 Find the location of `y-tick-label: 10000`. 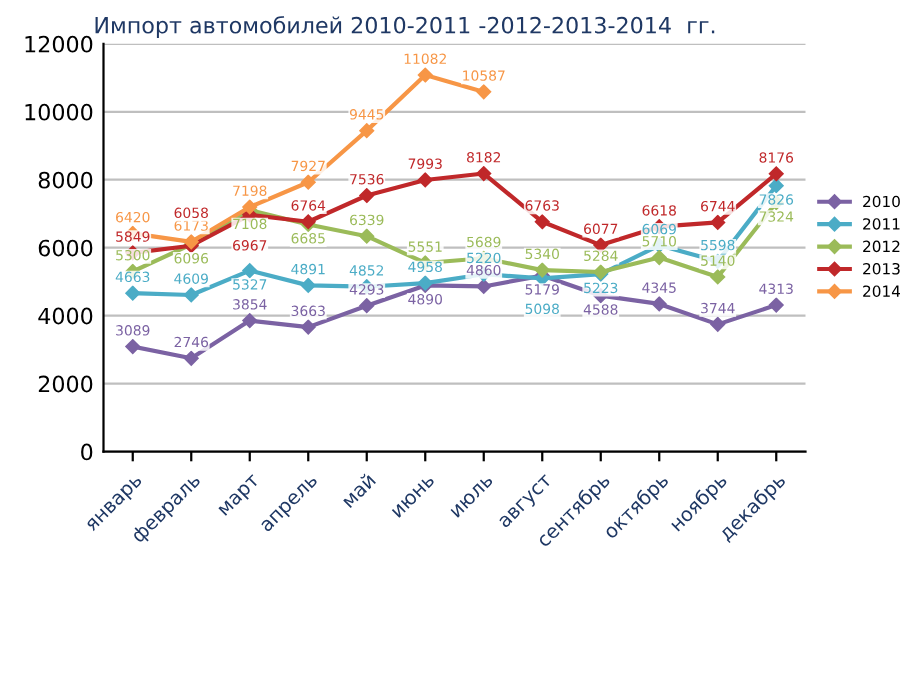

y-tick-label: 10000 is located at coordinates (59, 112).